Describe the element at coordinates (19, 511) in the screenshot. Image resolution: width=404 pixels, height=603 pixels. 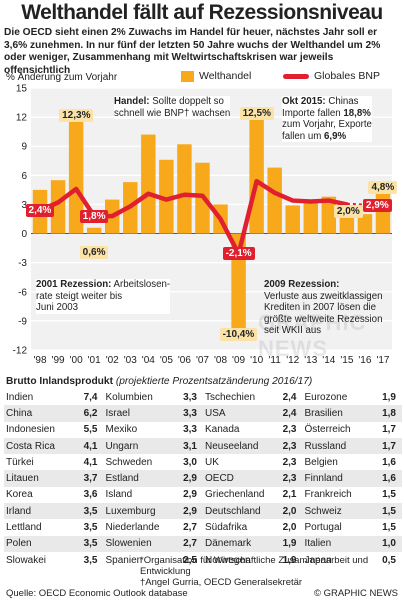
I see `country-name: Irland` at that location.